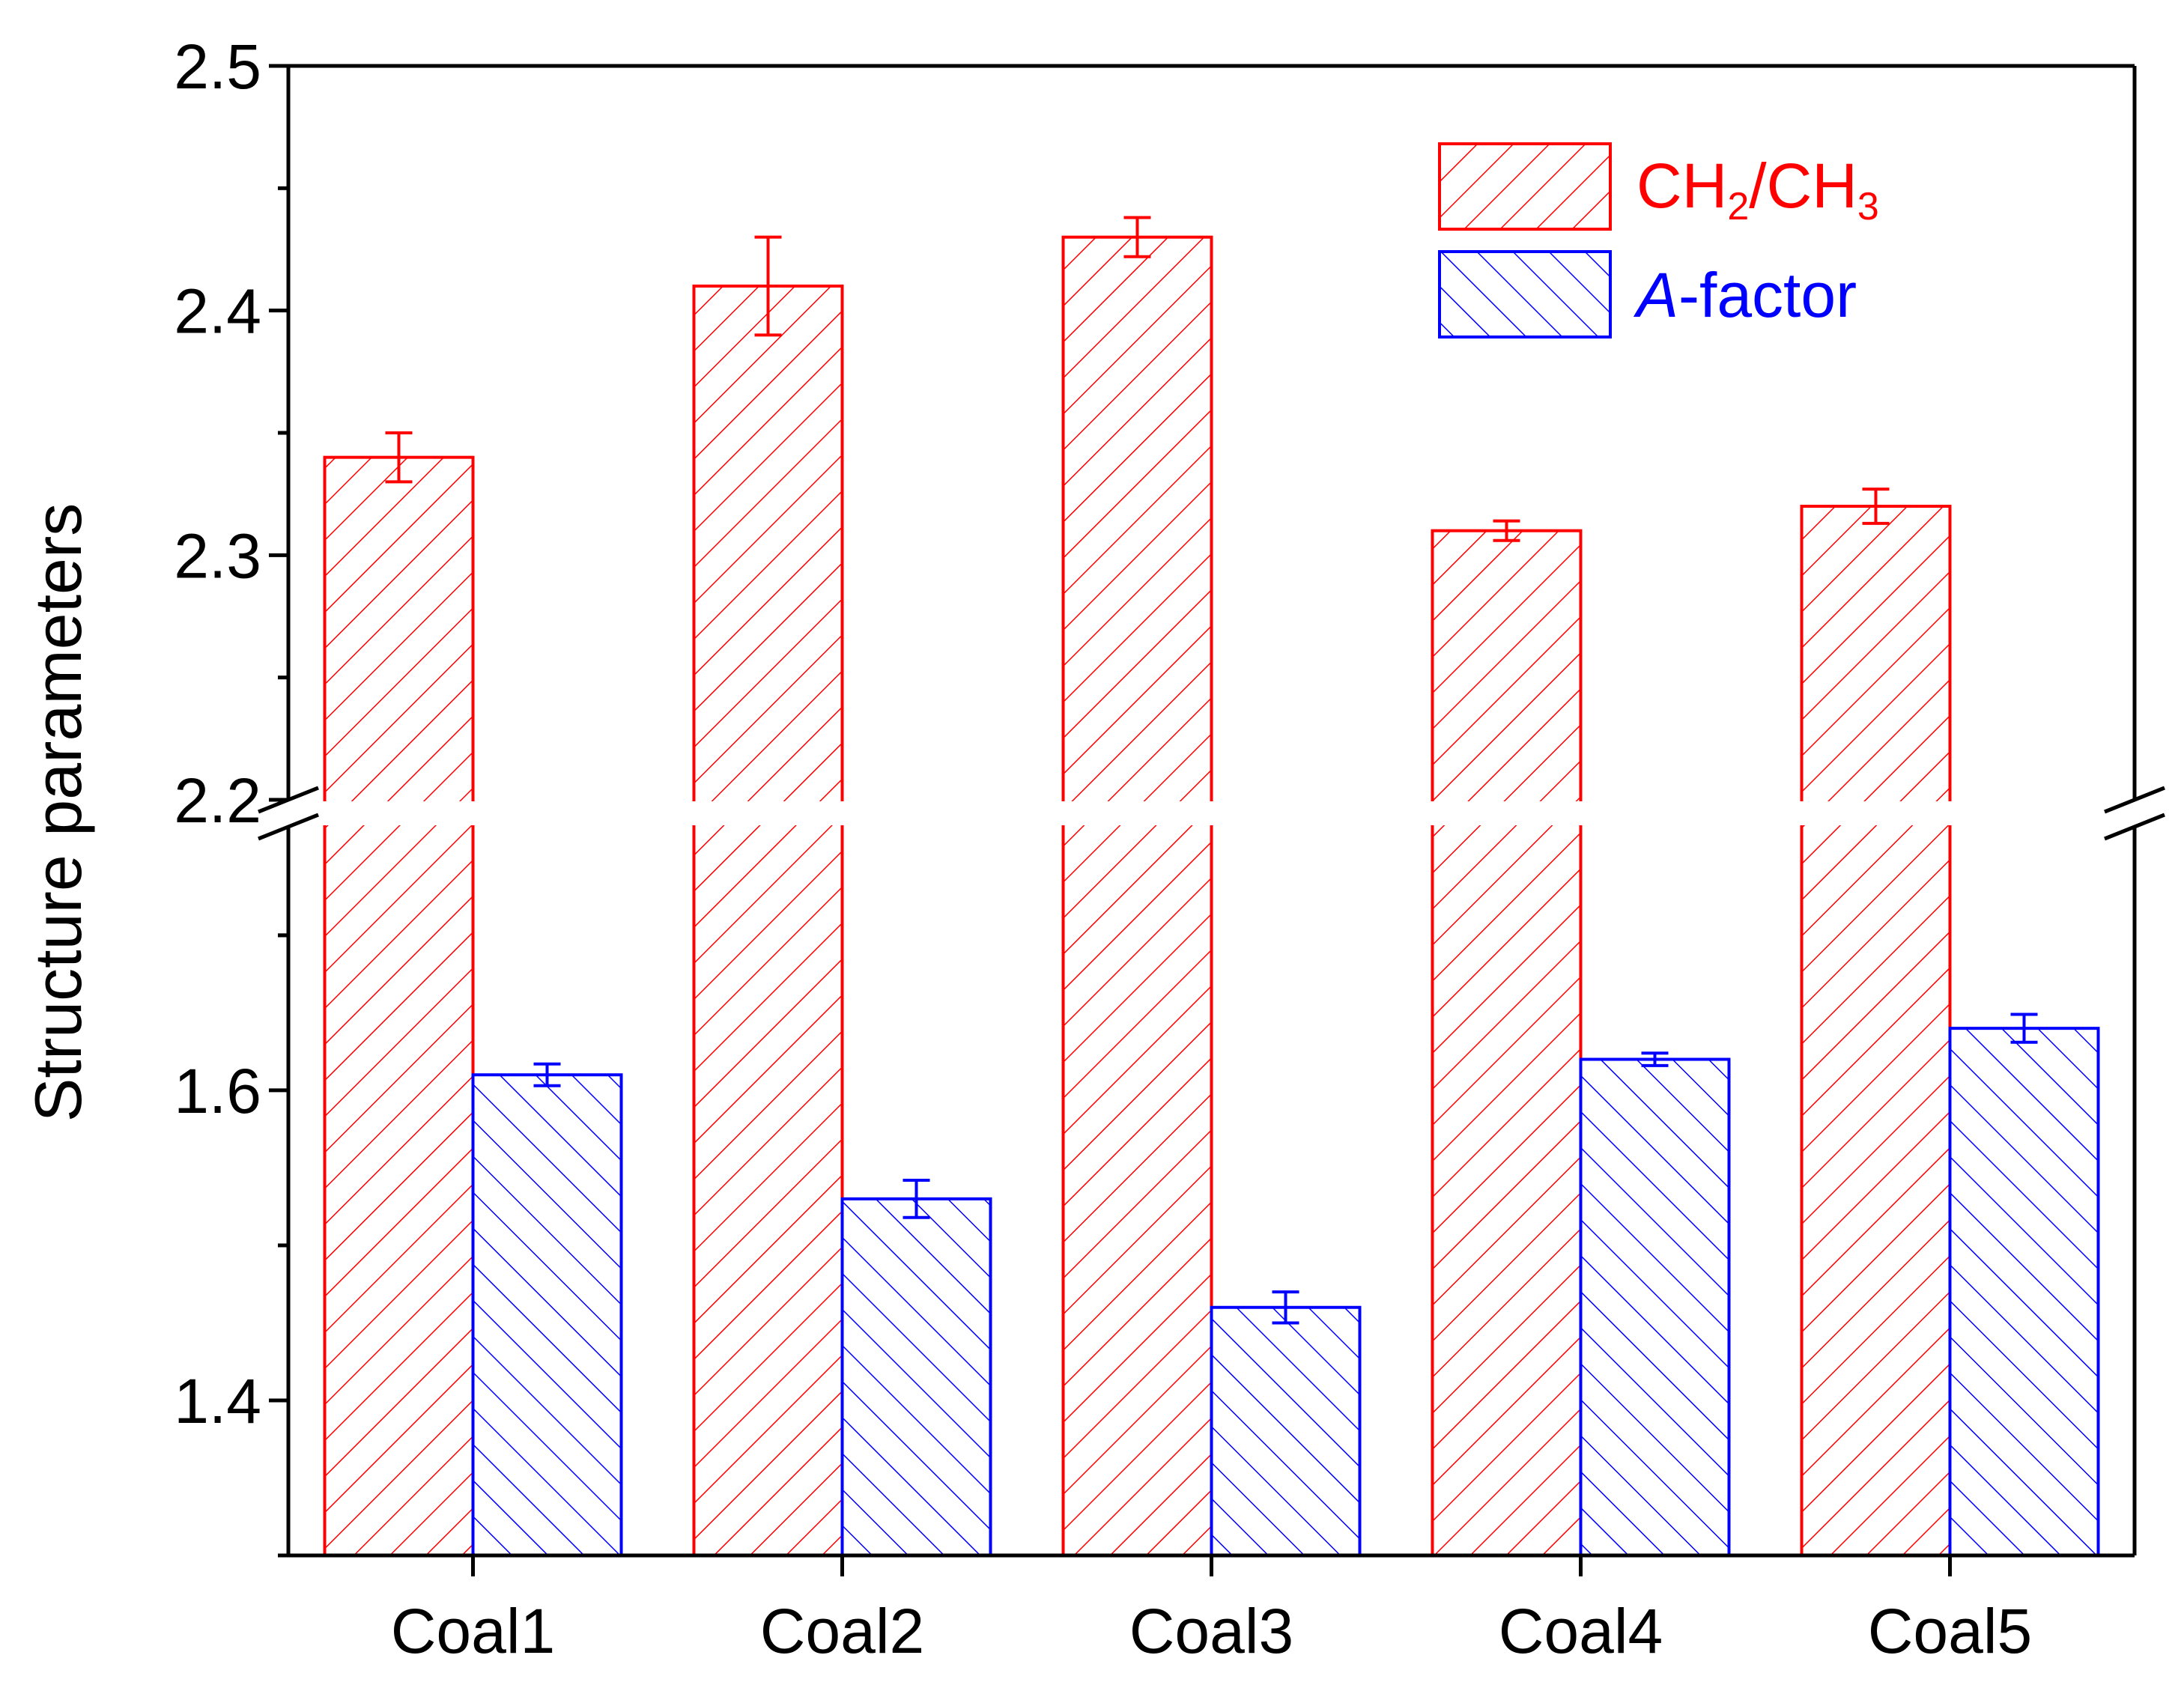 This screenshot has width=2184, height=1682. What do you see at coordinates (217, 555) in the screenshot?
I see `y-tick-label-2.3: 2.3` at bounding box center [217, 555].